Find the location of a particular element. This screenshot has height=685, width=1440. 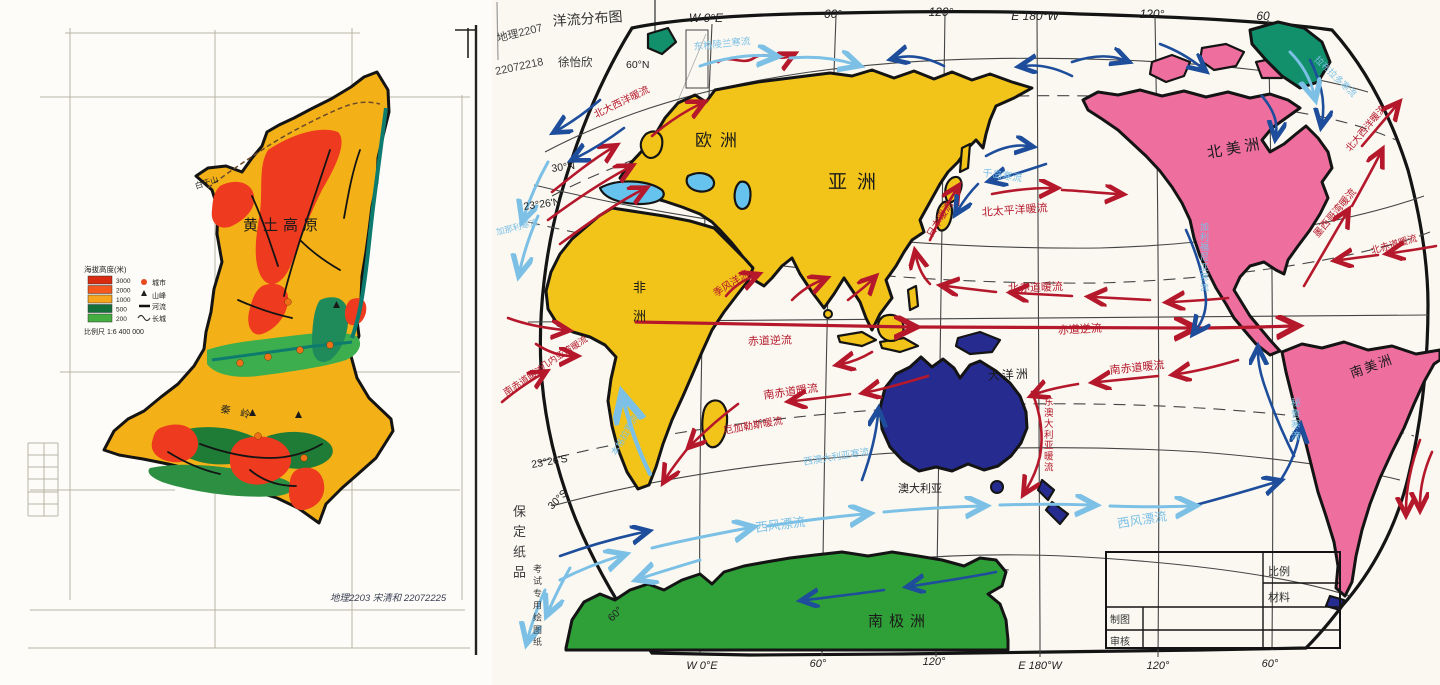

top-axis-120e: 120° is located at coordinates (941, 12).